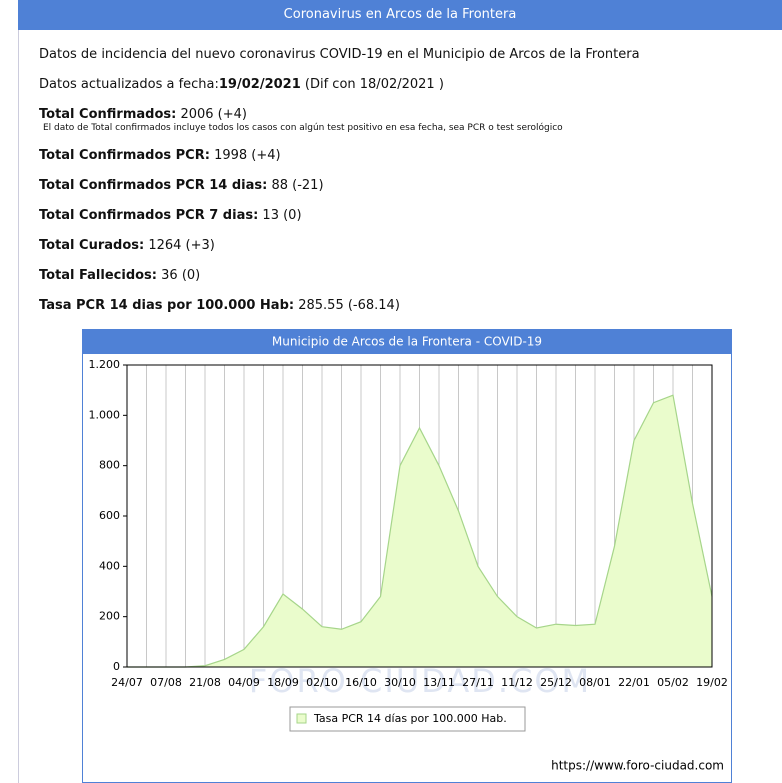 The height and width of the screenshot is (783, 782). I want to click on stat-row: Total Confirmados: 2006 (+4), so click(143, 114).